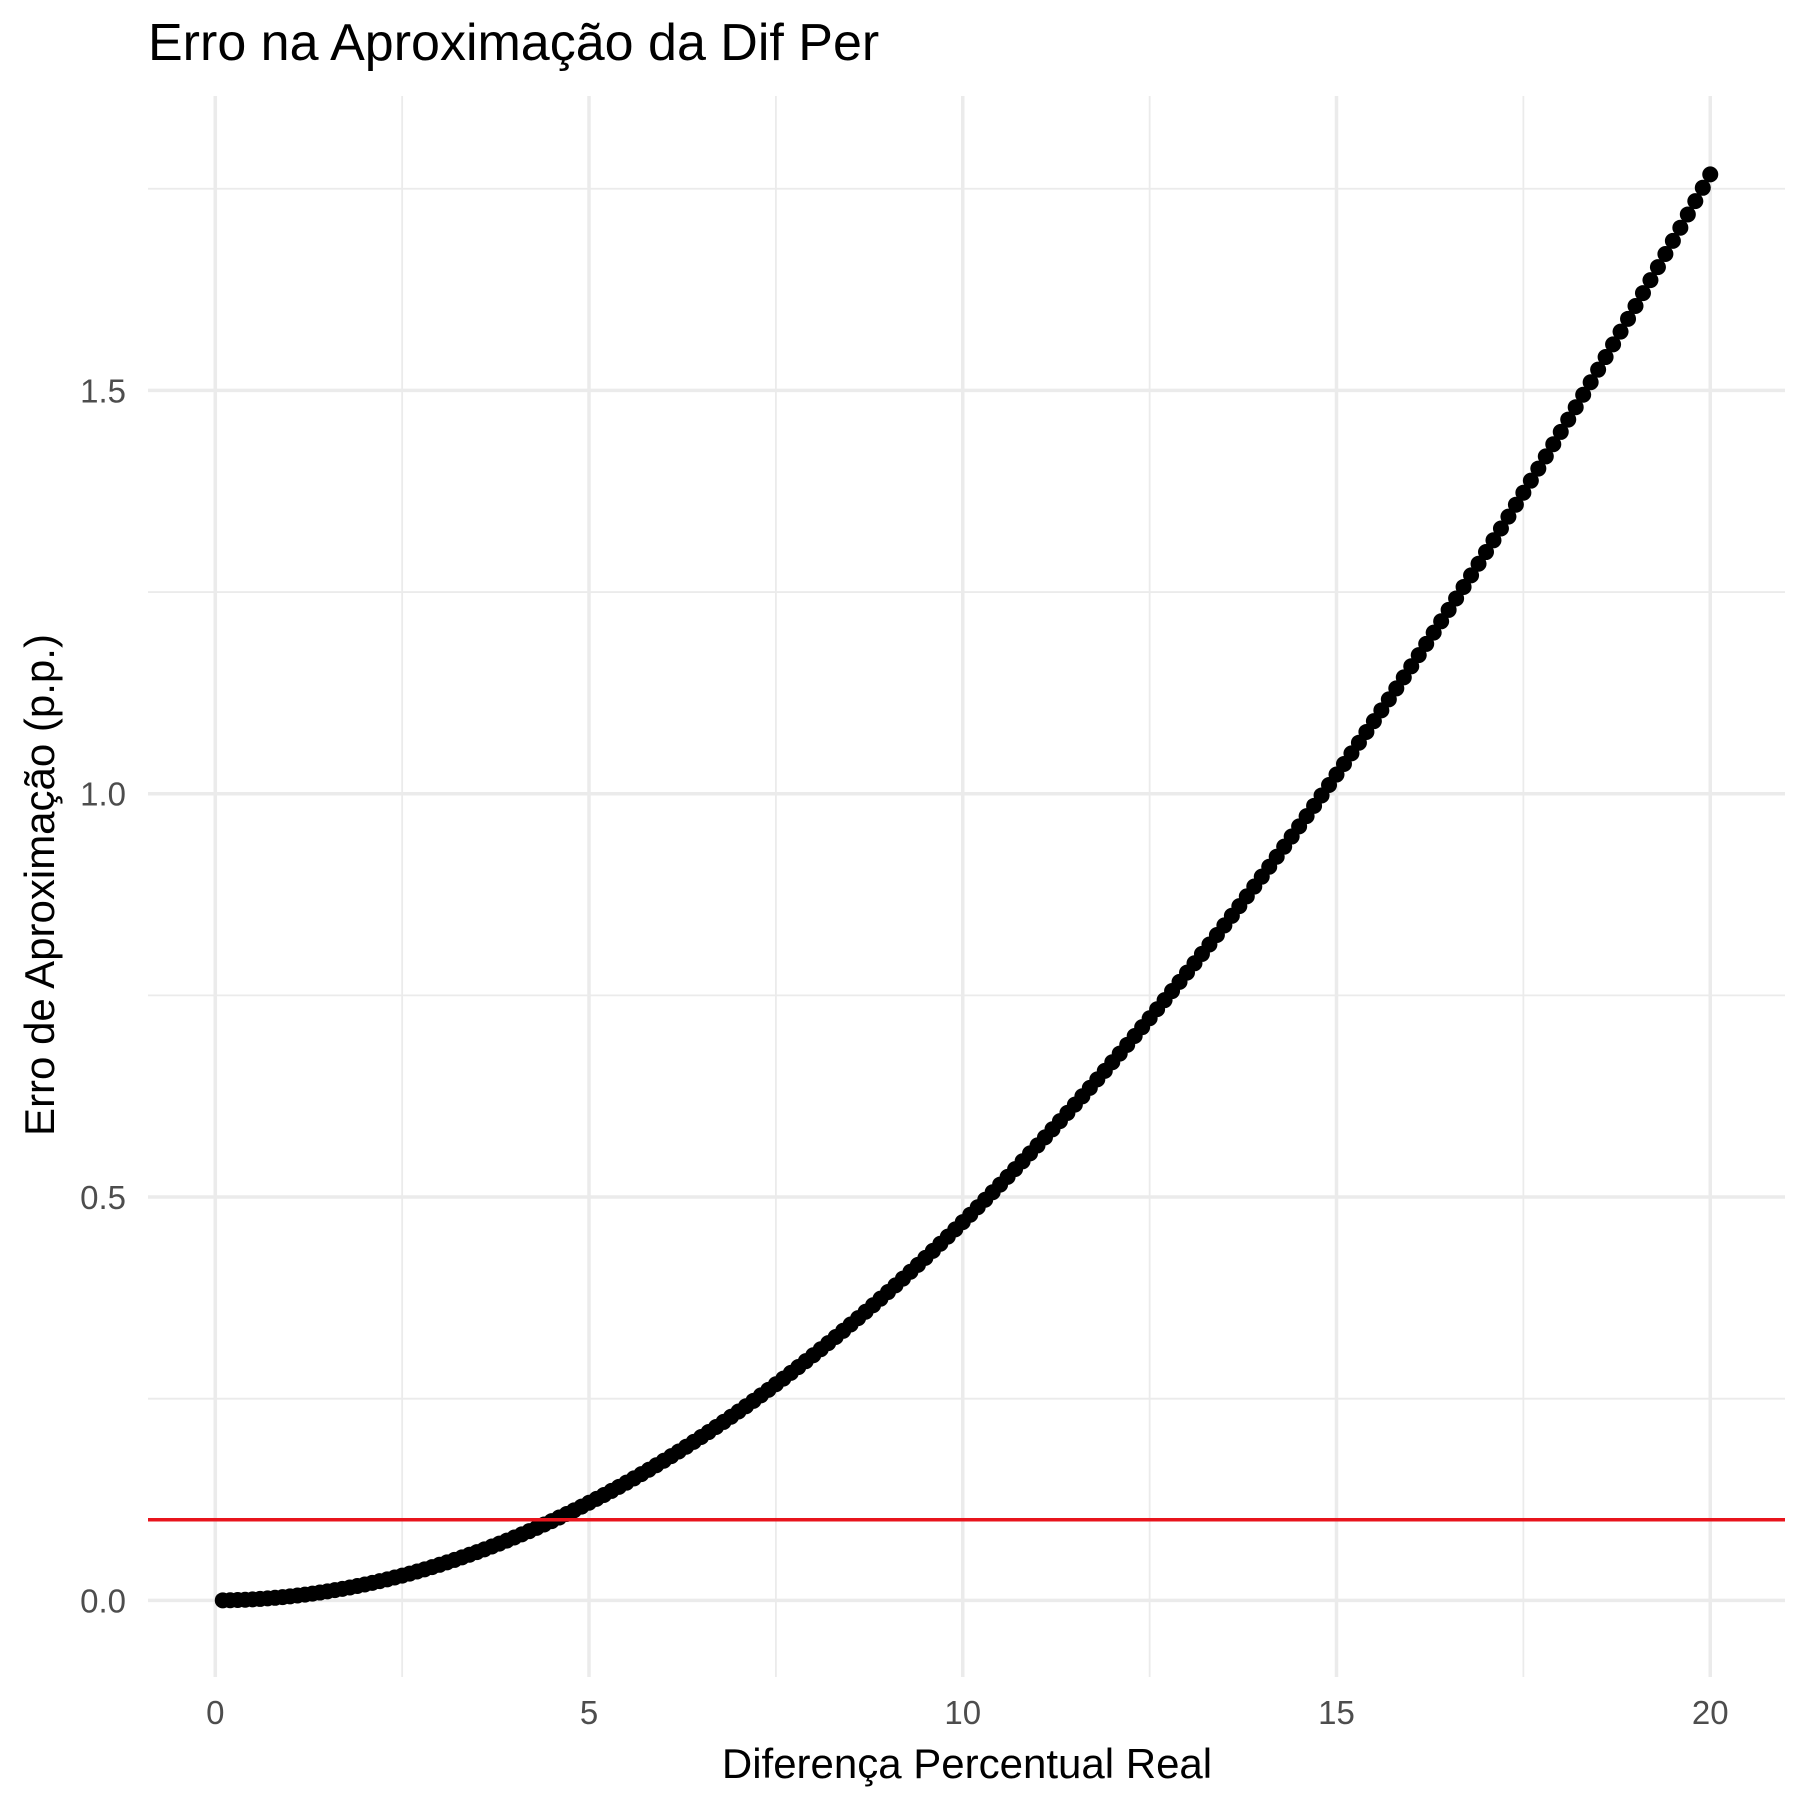 This screenshot has height=1800, width=1800. Describe the element at coordinates (1710, 1712) in the screenshot. I see `x-tick-label: 20` at that location.